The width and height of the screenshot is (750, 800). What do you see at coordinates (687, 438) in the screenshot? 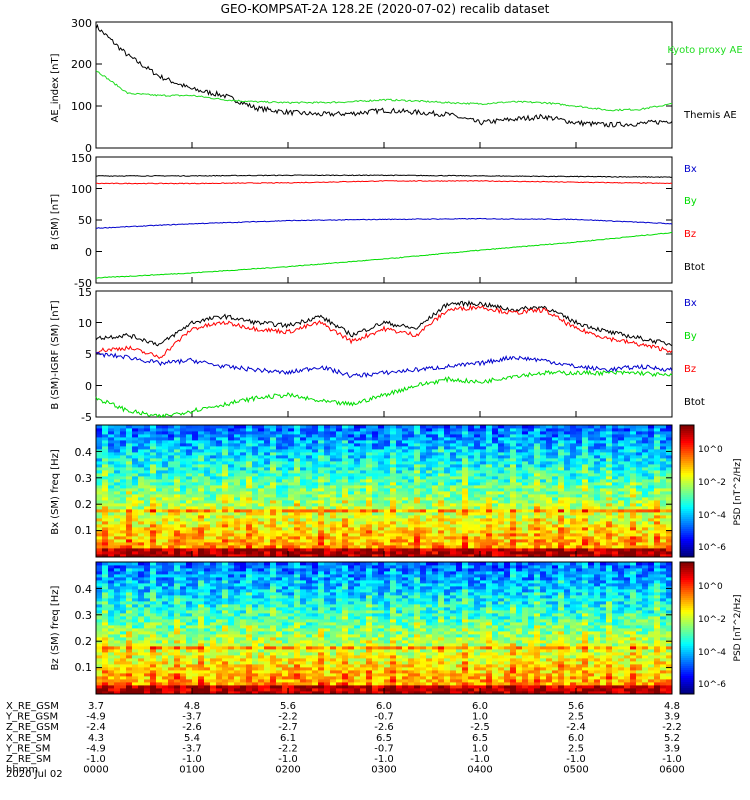
I see `colorbar-segment` at bounding box center [687, 438].